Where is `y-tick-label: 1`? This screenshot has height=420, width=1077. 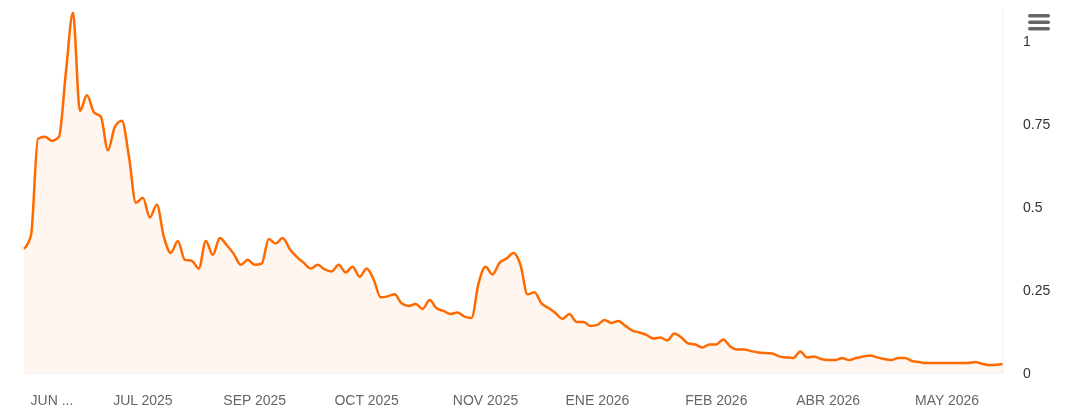
y-tick-label: 1 is located at coordinates (1027, 41).